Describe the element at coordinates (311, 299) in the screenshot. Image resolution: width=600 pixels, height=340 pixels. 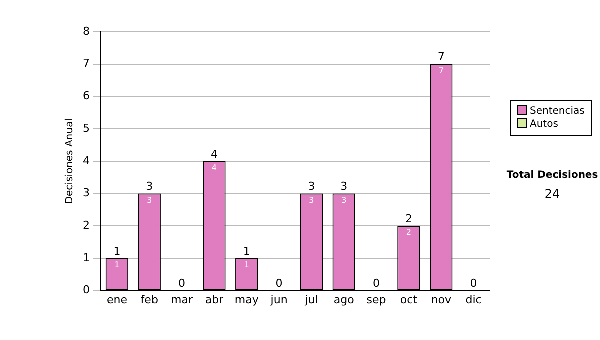
I see `x-tick-label: jul` at that location.